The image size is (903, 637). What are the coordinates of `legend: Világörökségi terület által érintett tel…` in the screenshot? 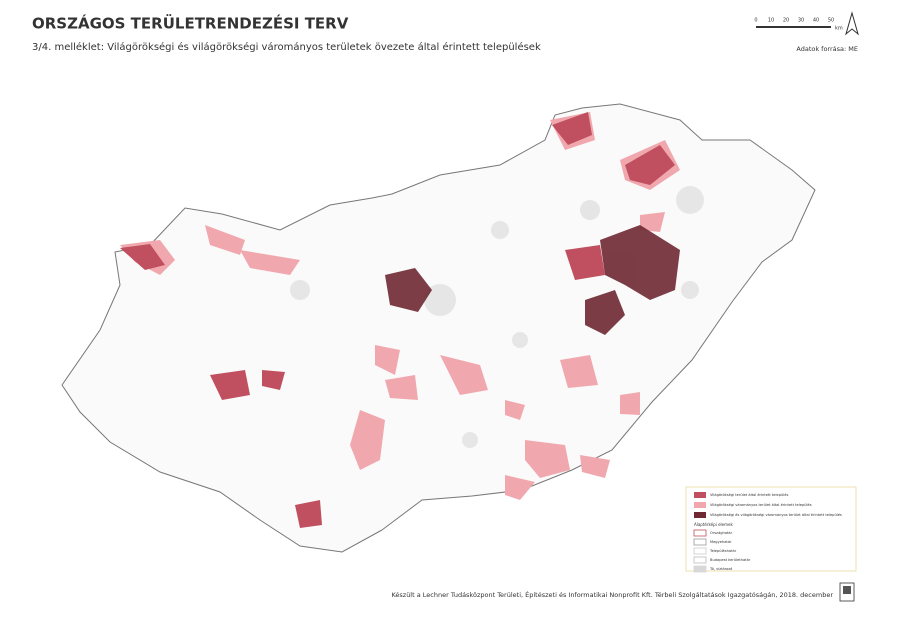 It's located at (771, 529).